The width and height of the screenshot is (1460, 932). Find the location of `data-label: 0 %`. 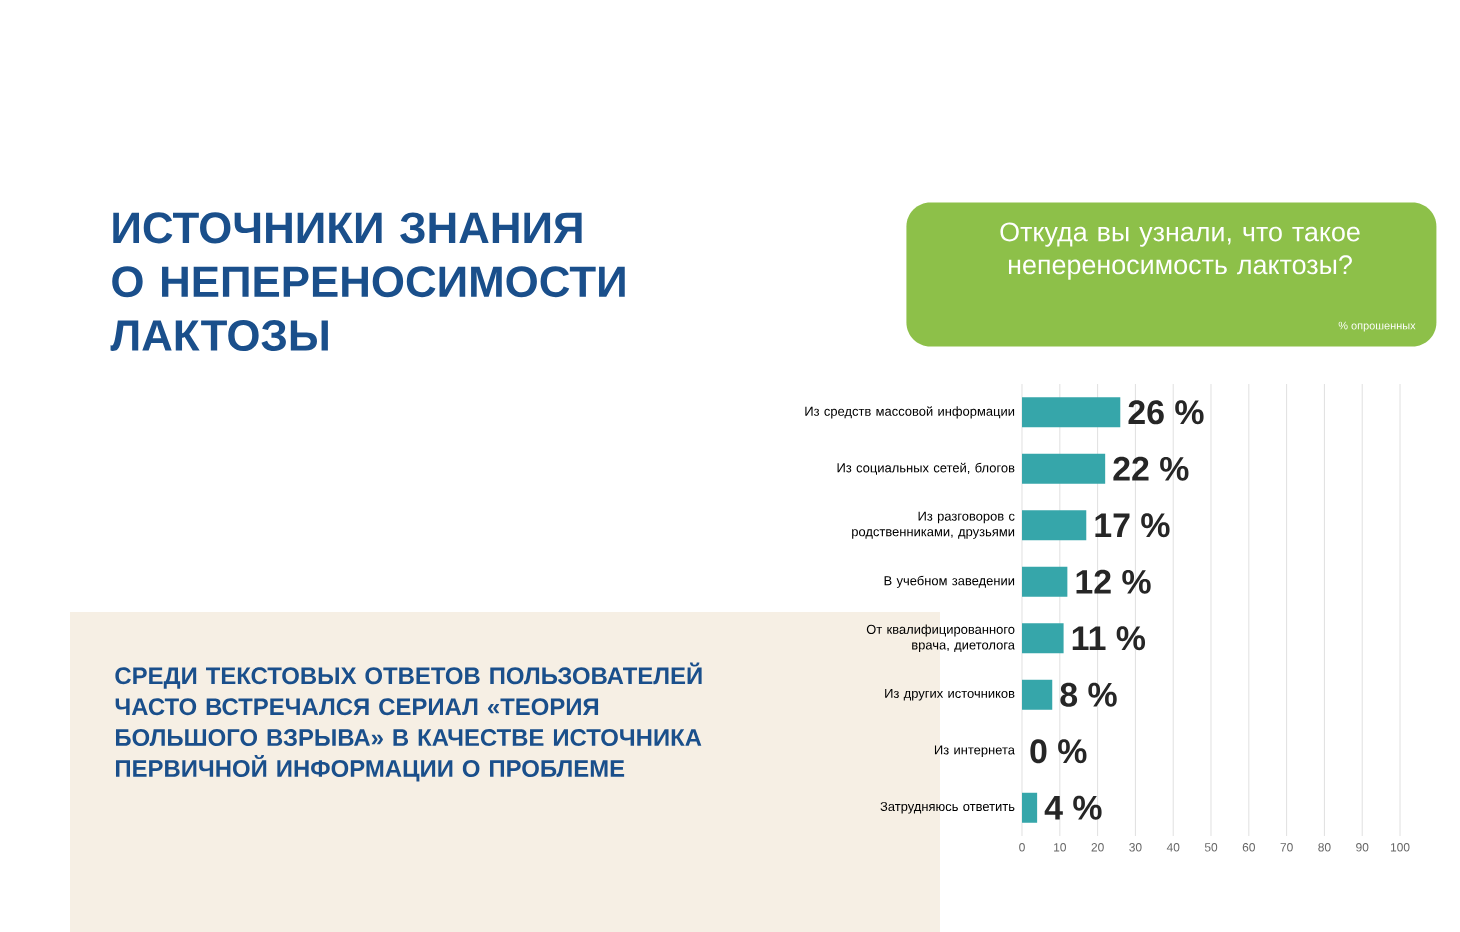

data-label: 0 % is located at coordinates (1058, 751).